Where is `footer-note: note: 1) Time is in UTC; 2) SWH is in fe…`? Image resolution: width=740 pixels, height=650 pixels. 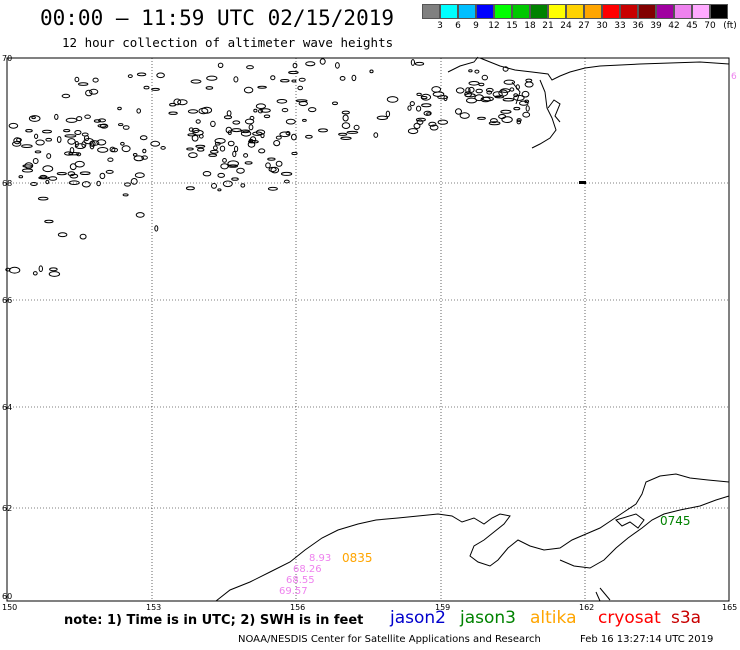 footer-note: note: 1) Time is in UTC; 2) SWH is in fe… is located at coordinates (214, 620).